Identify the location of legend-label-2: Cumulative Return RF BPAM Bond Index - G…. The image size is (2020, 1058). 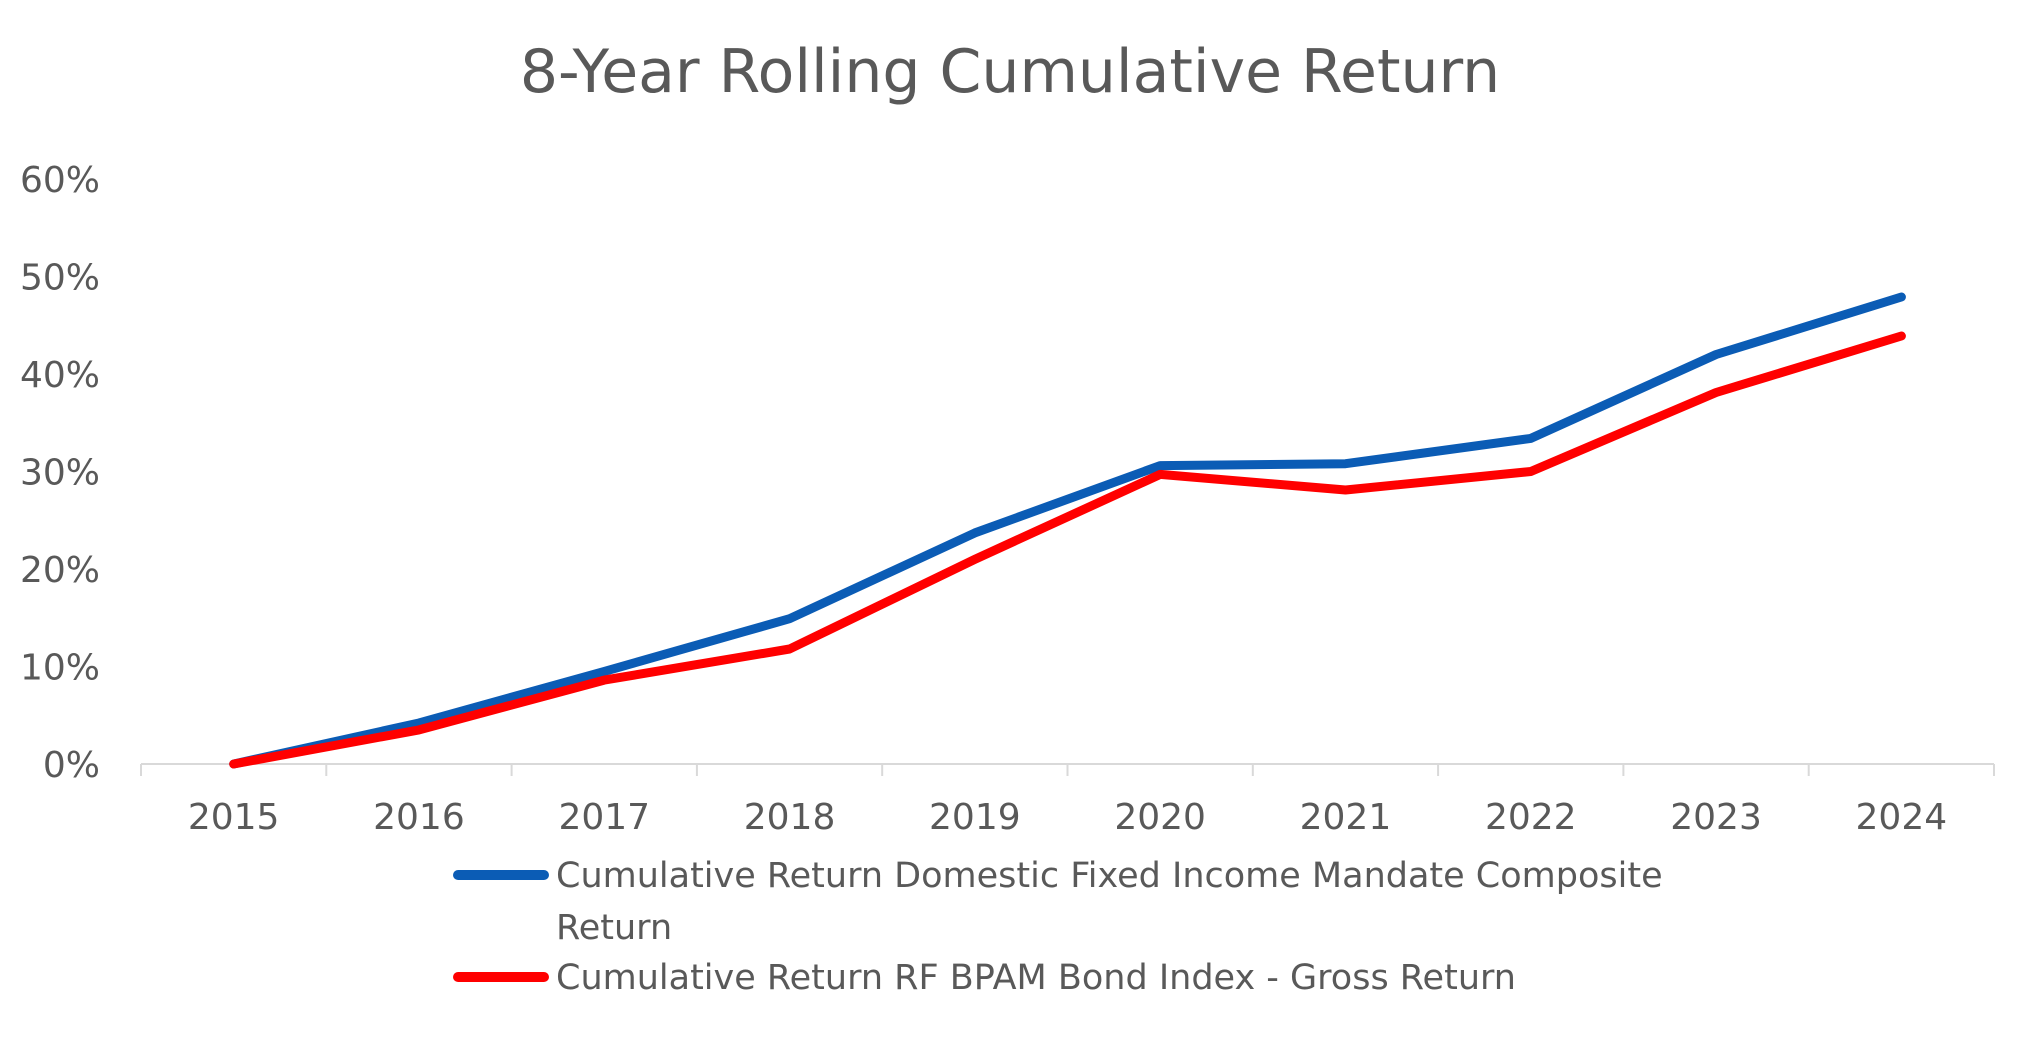
(1036, 978).